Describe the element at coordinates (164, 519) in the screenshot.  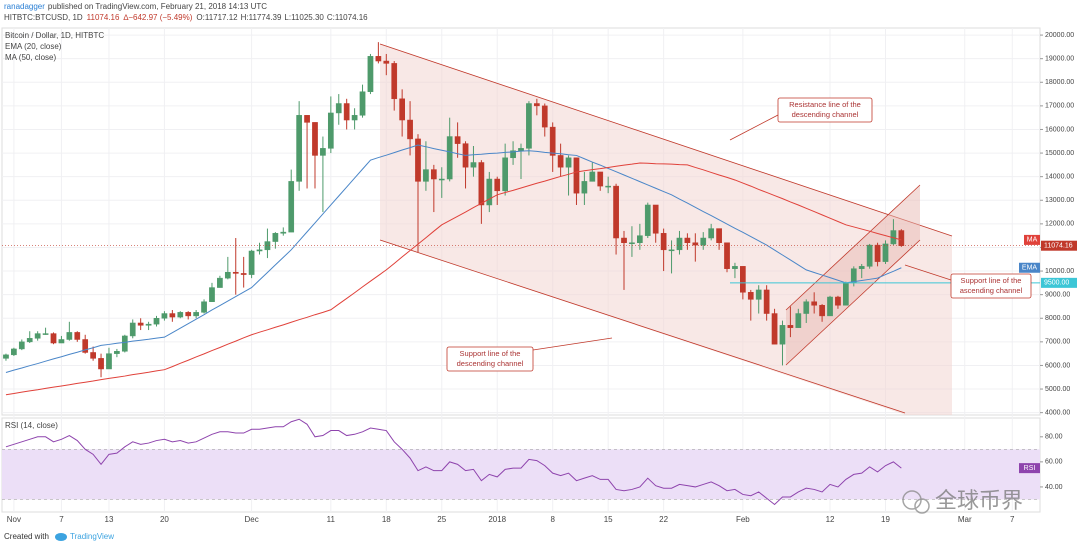
I see `x-tick-label: 20` at that location.